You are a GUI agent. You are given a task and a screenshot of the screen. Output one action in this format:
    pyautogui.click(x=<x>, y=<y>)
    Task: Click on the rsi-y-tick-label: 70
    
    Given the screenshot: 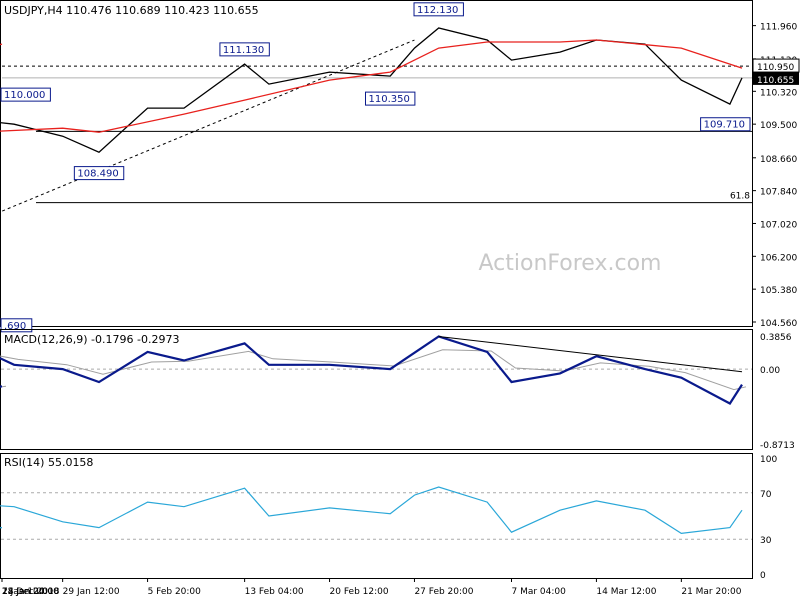 What is the action you would take?
    pyautogui.click(x=766, y=495)
    